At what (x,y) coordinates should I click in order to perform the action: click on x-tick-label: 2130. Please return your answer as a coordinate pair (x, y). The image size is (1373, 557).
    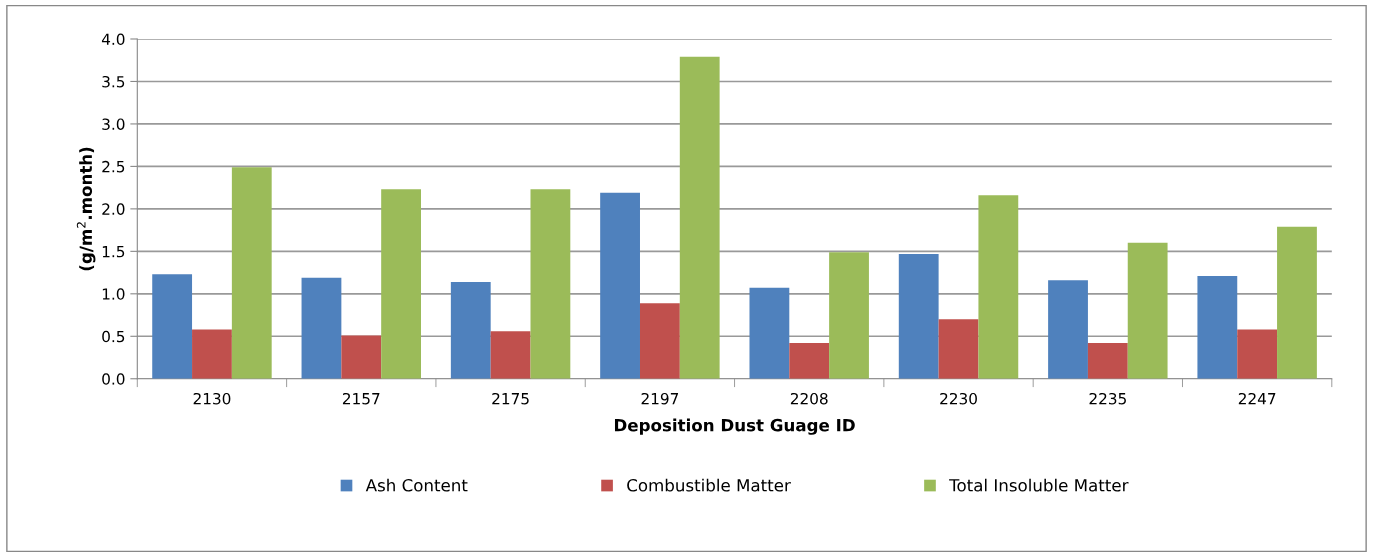
    Looking at the image, I should click on (212, 398).